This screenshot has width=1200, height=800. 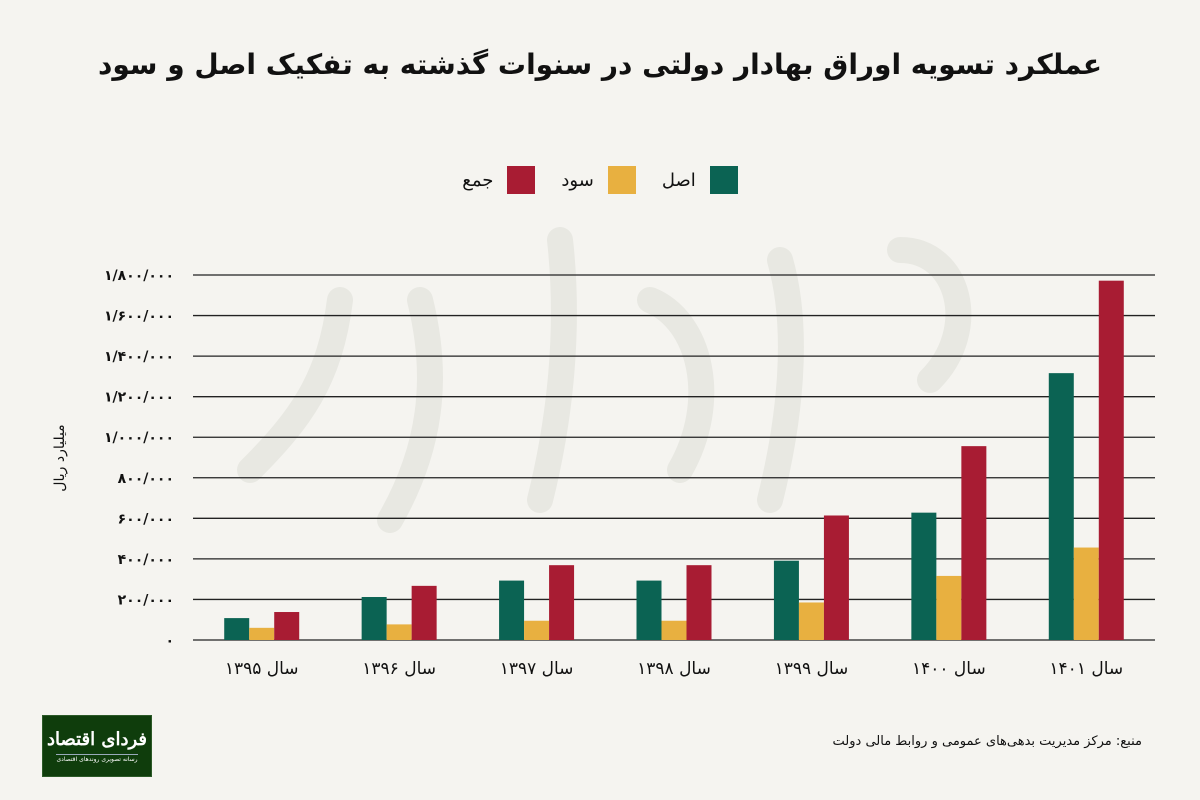 What do you see at coordinates (146, 479) in the screenshot?
I see `y-tick-label: ۸۰۰/۰۰۰` at bounding box center [146, 479].